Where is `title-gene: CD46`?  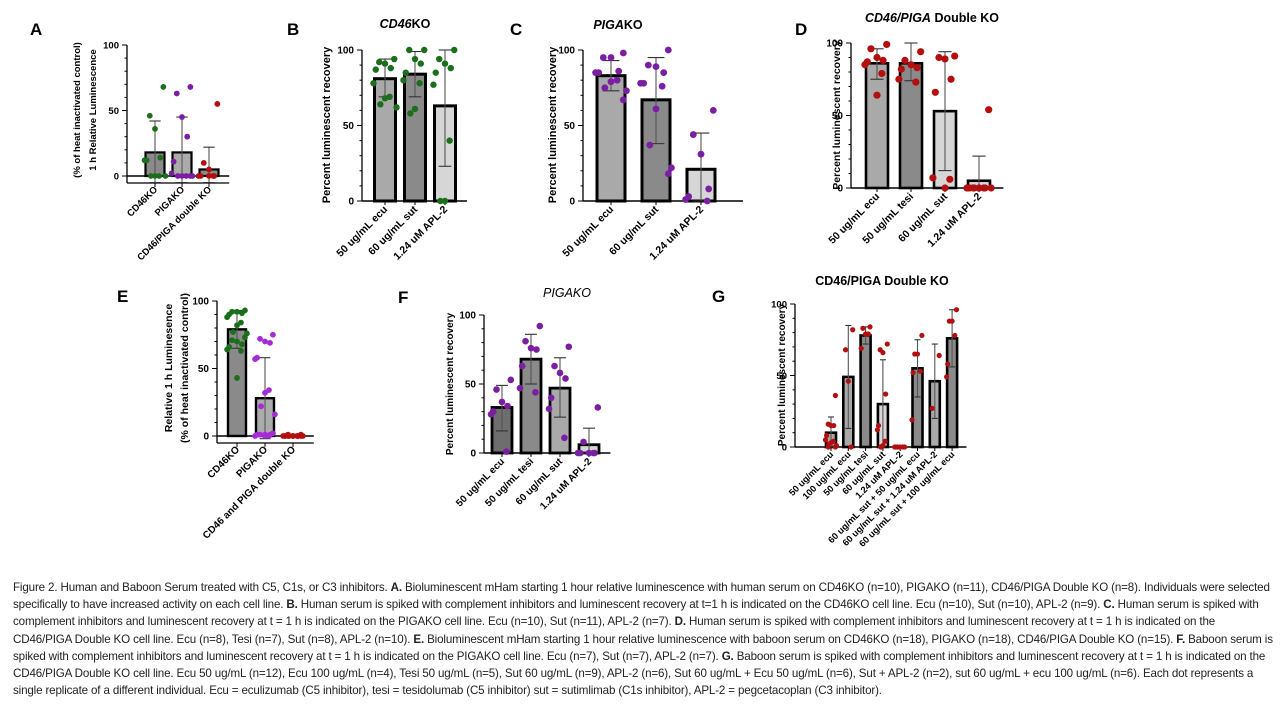
title-gene: CD46 is located at coordinates (396, 24).